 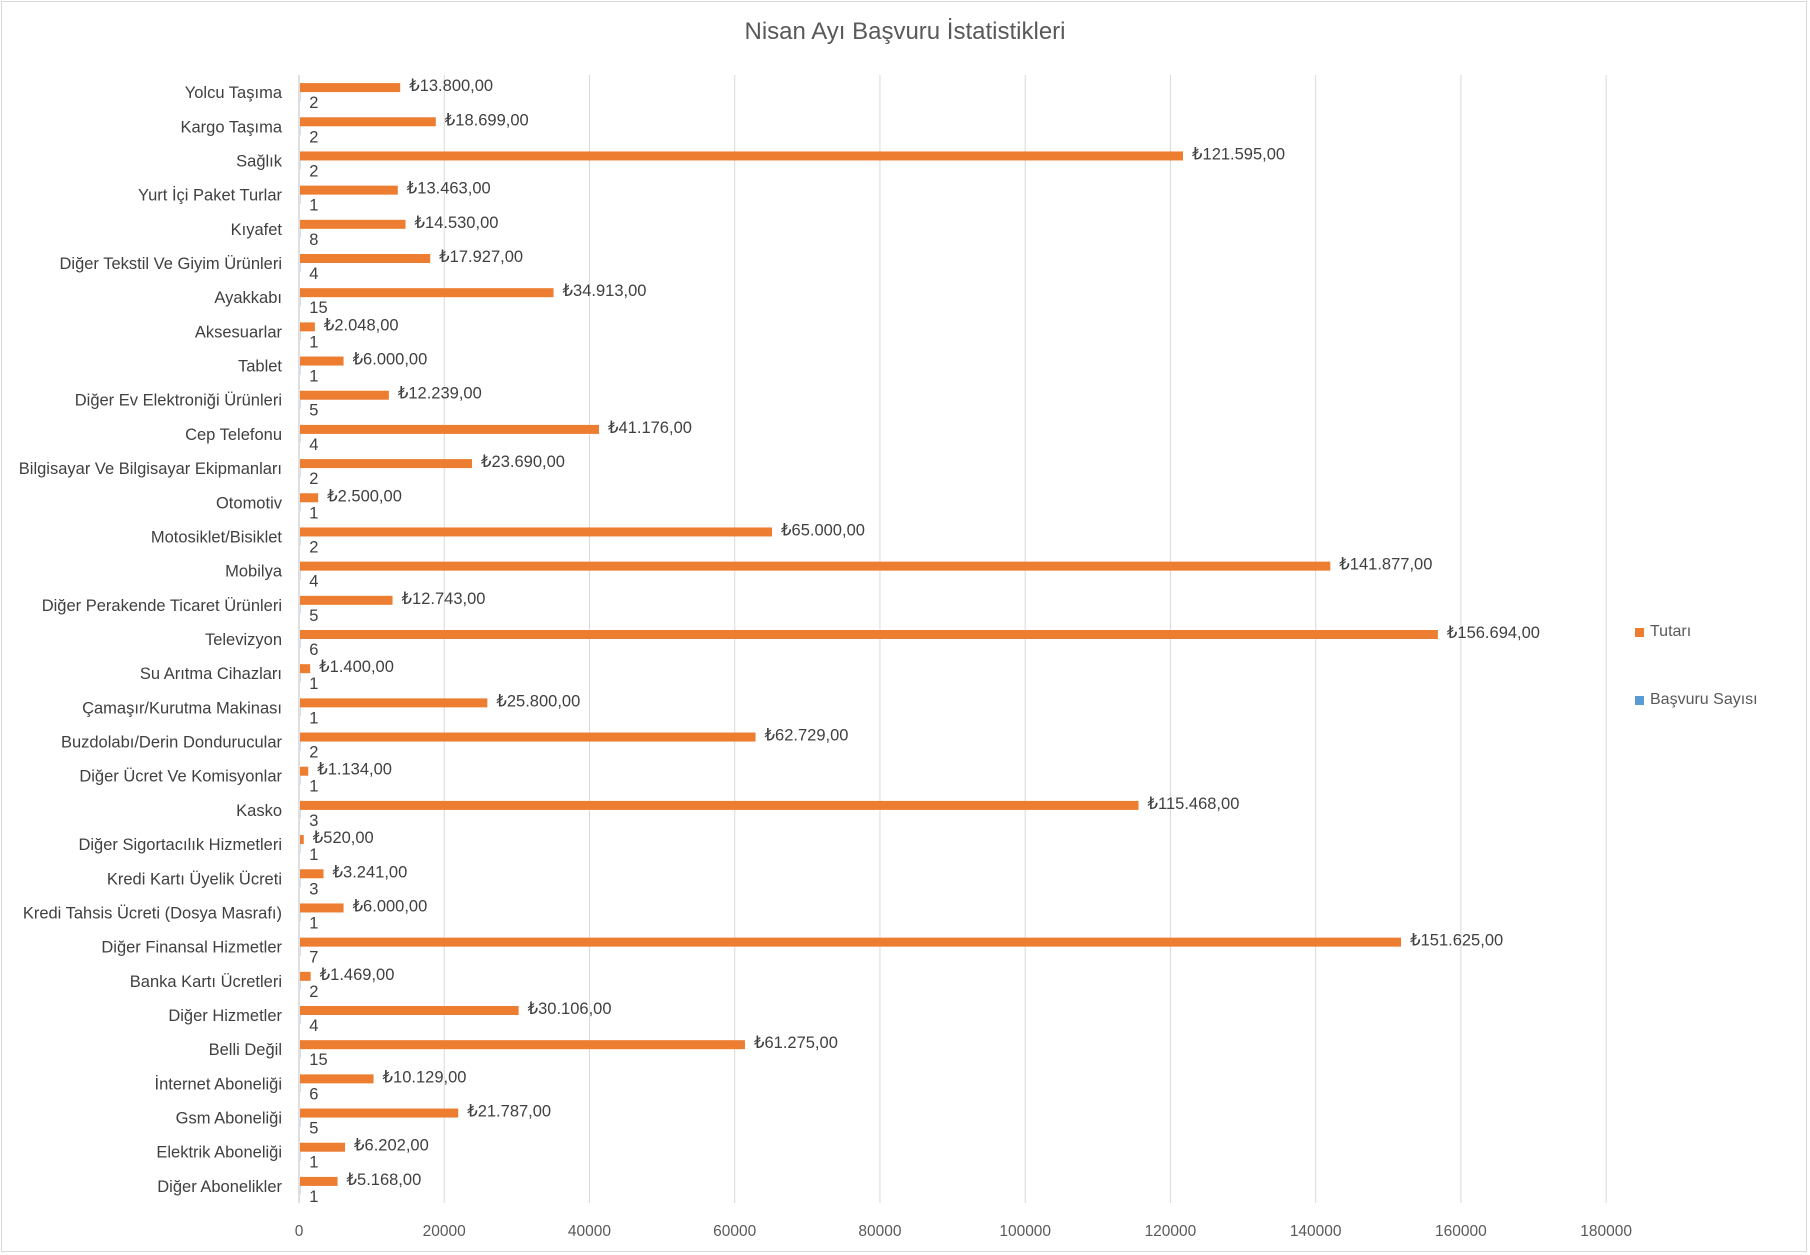 What do you see at coordinates (219, 1153) in the screenshot?
I see `category-label: Elektrik Aboneliği` at bounding box center [219, 1153].